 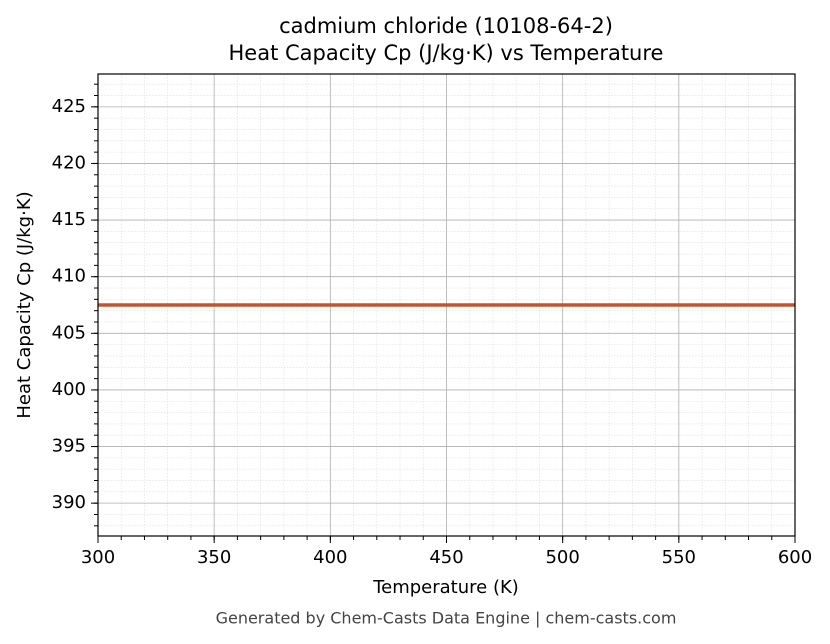 What do you see at coordinates (69, 502) in the screenshot?
I see `y-tick-label: 390` at bounding box center [69, 502].